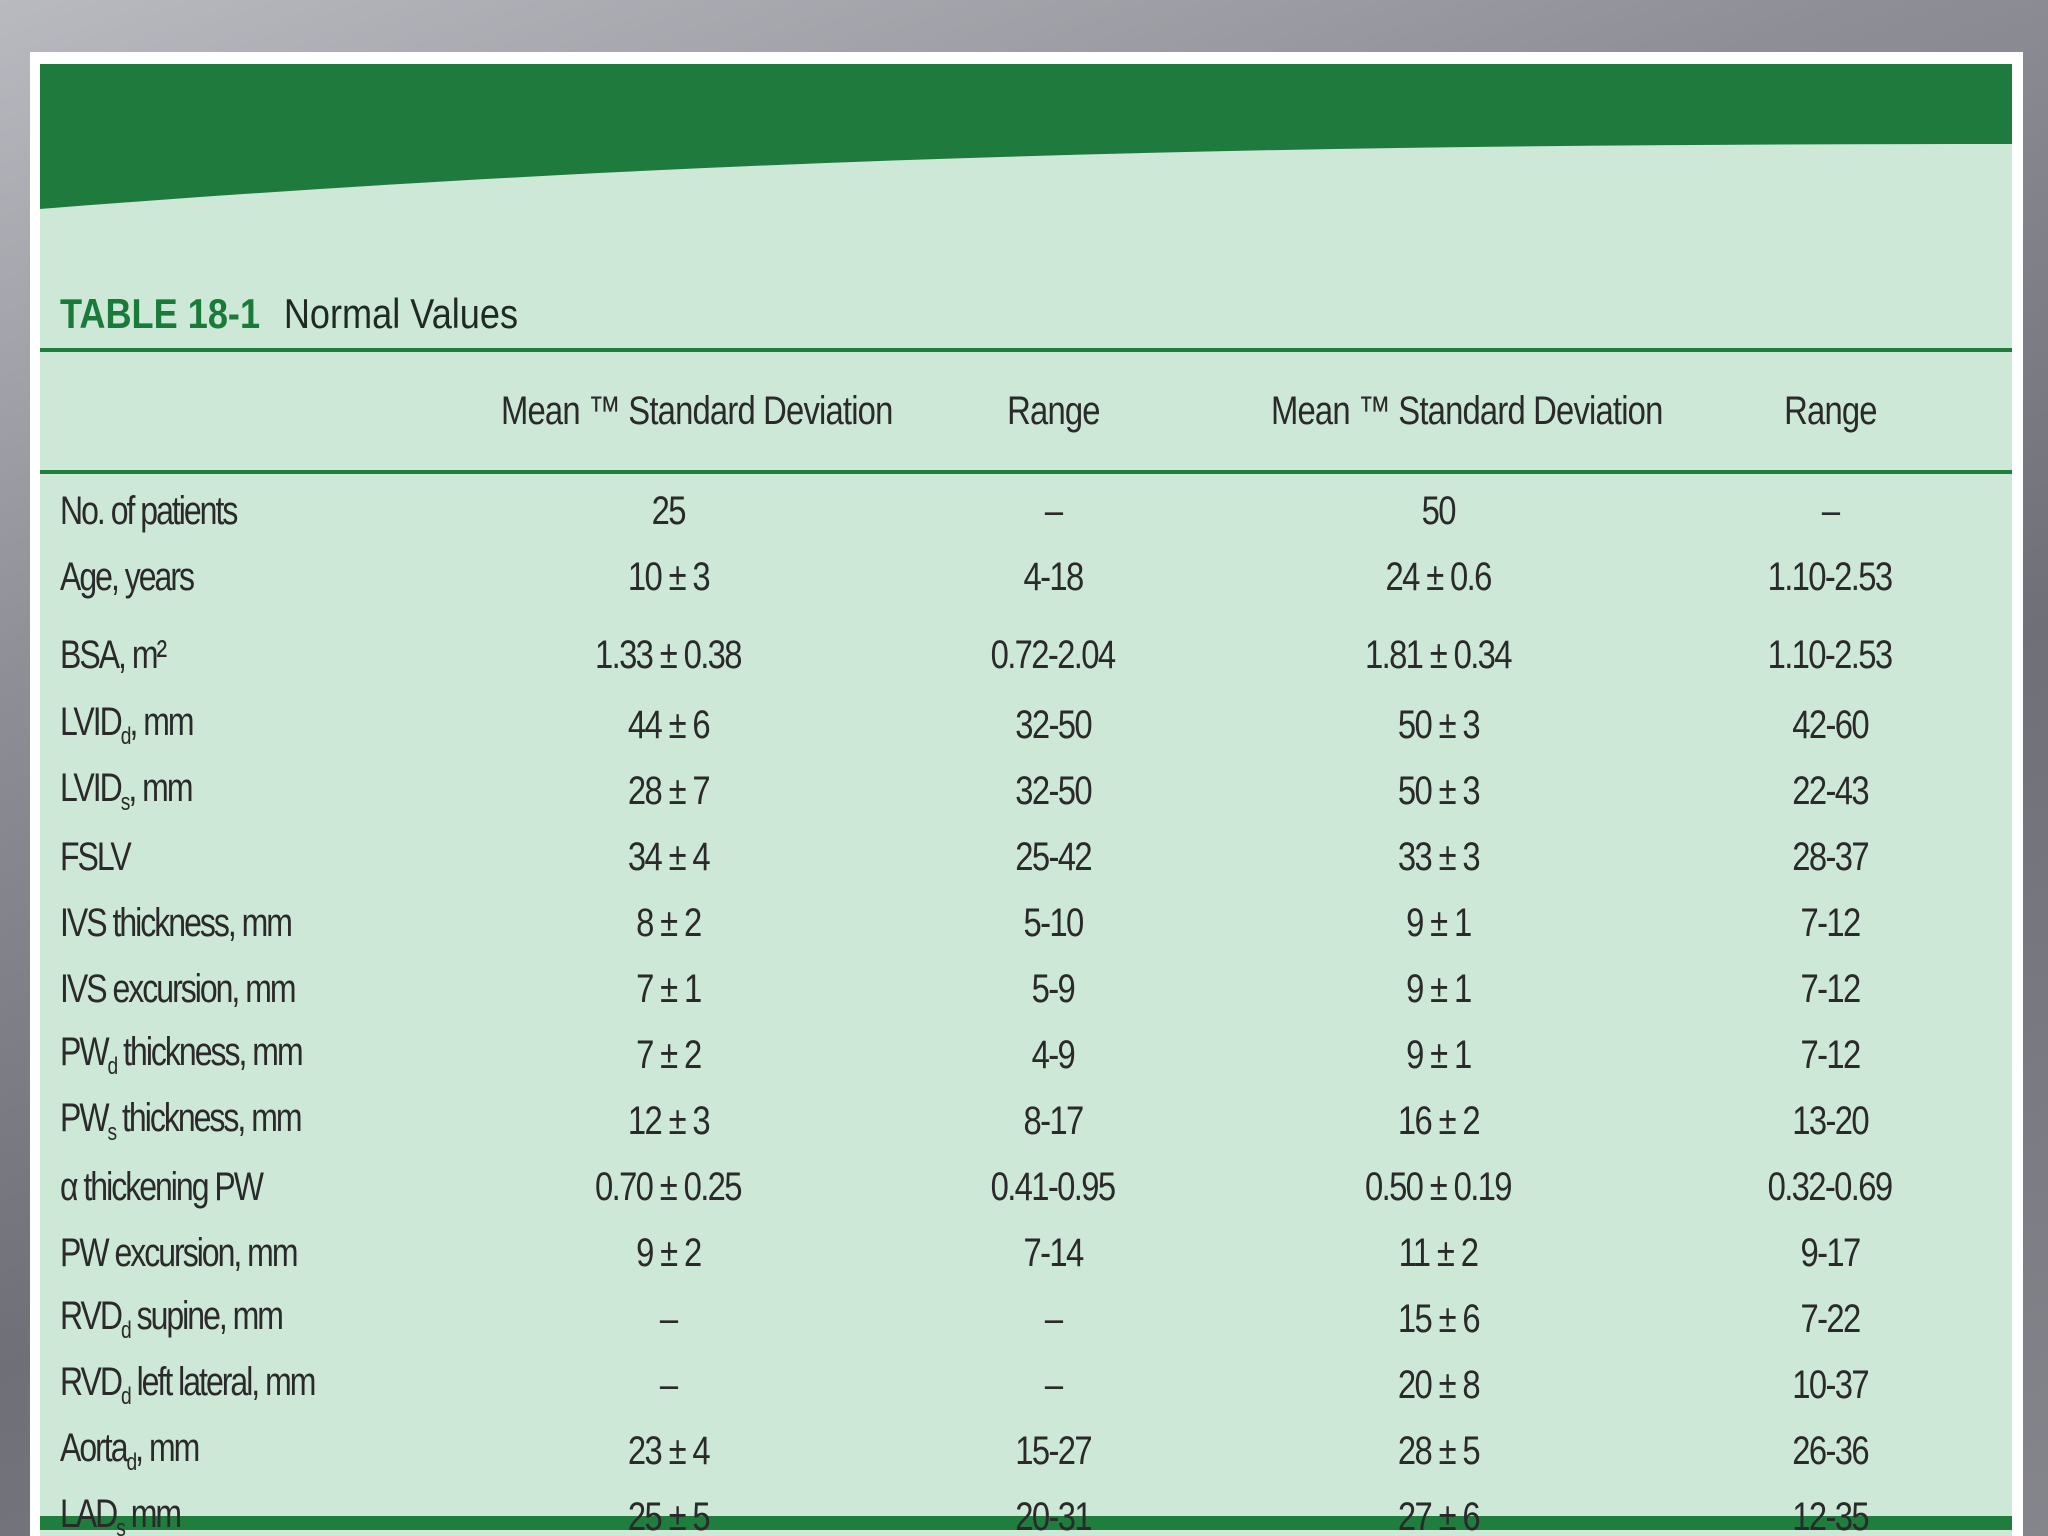  What do you see at coordinates (1438, 1384) in the screenshot?
I see `mean-sd-cell-2: 20 ± 8` at bounding box center [1438, 1384].